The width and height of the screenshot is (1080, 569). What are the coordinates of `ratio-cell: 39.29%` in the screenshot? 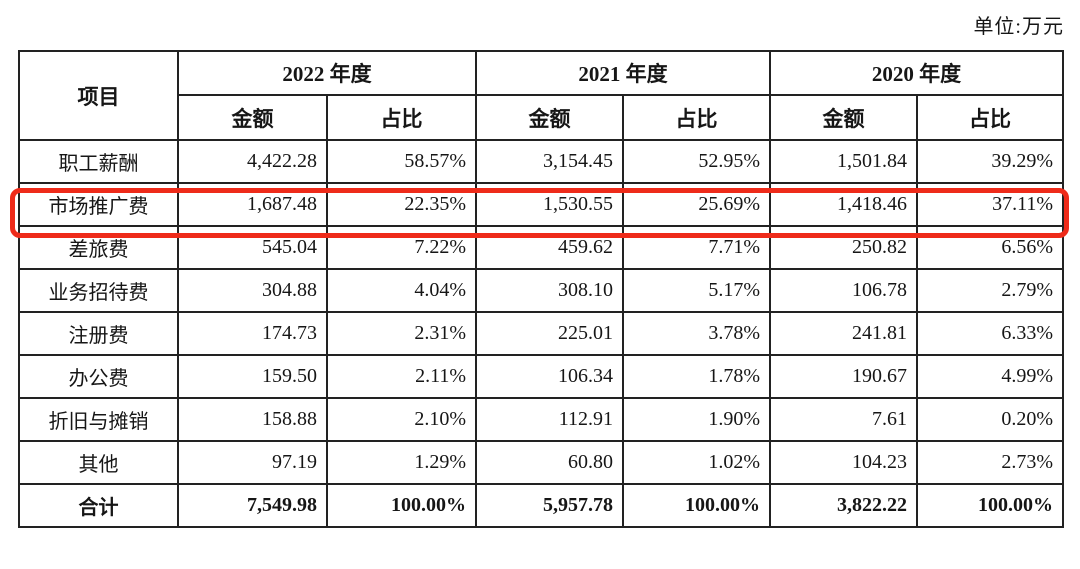 It's located at (990, 161).